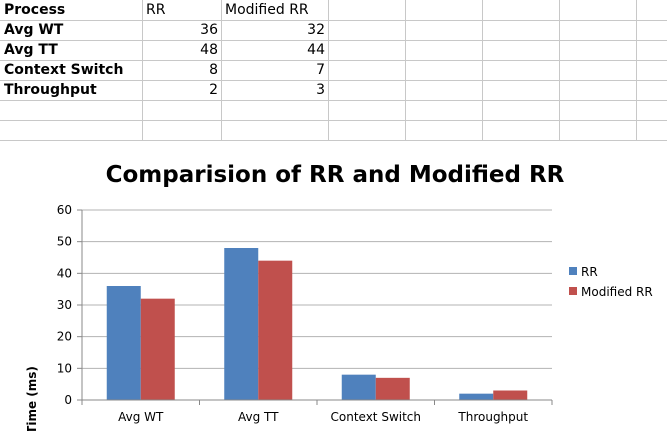 This screenshot has height=431, width=667. I want to click on x-tick-label: Avg TT, so click(258, 417).